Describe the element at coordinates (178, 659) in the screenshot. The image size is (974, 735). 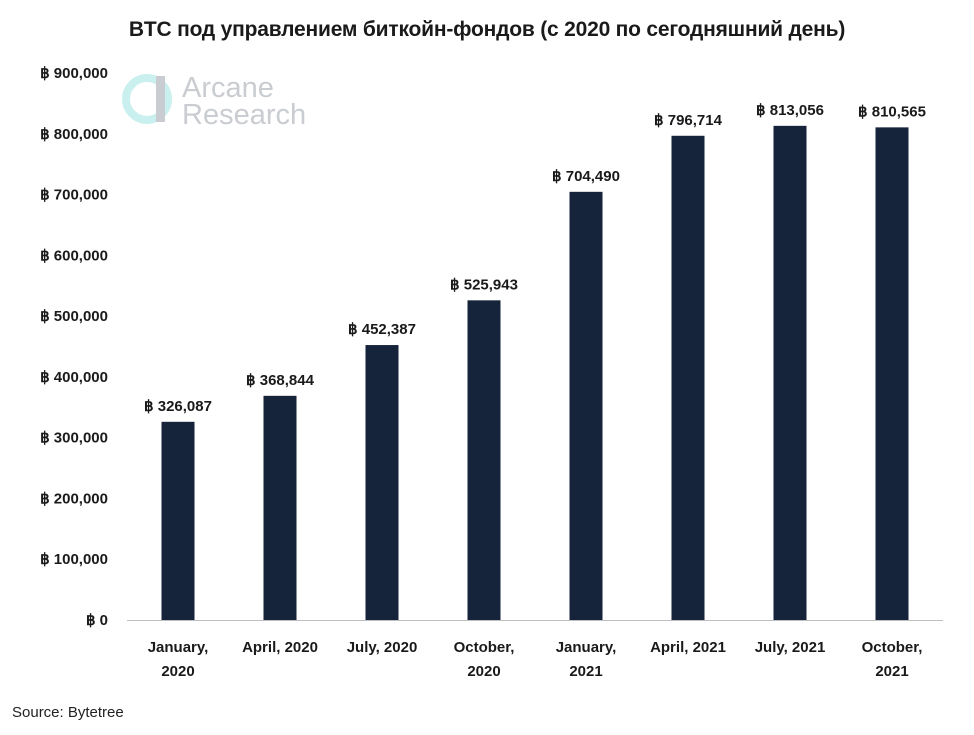
I see `x-tick-label: January, 2020` at that location.